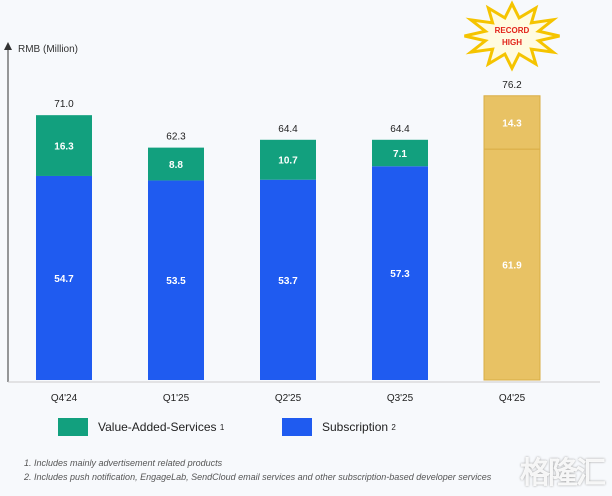  What do you see at coordinates (512, 42) in the screenshot?
I see `record-badge-text: HIGH` at bounding box center [512, 42].